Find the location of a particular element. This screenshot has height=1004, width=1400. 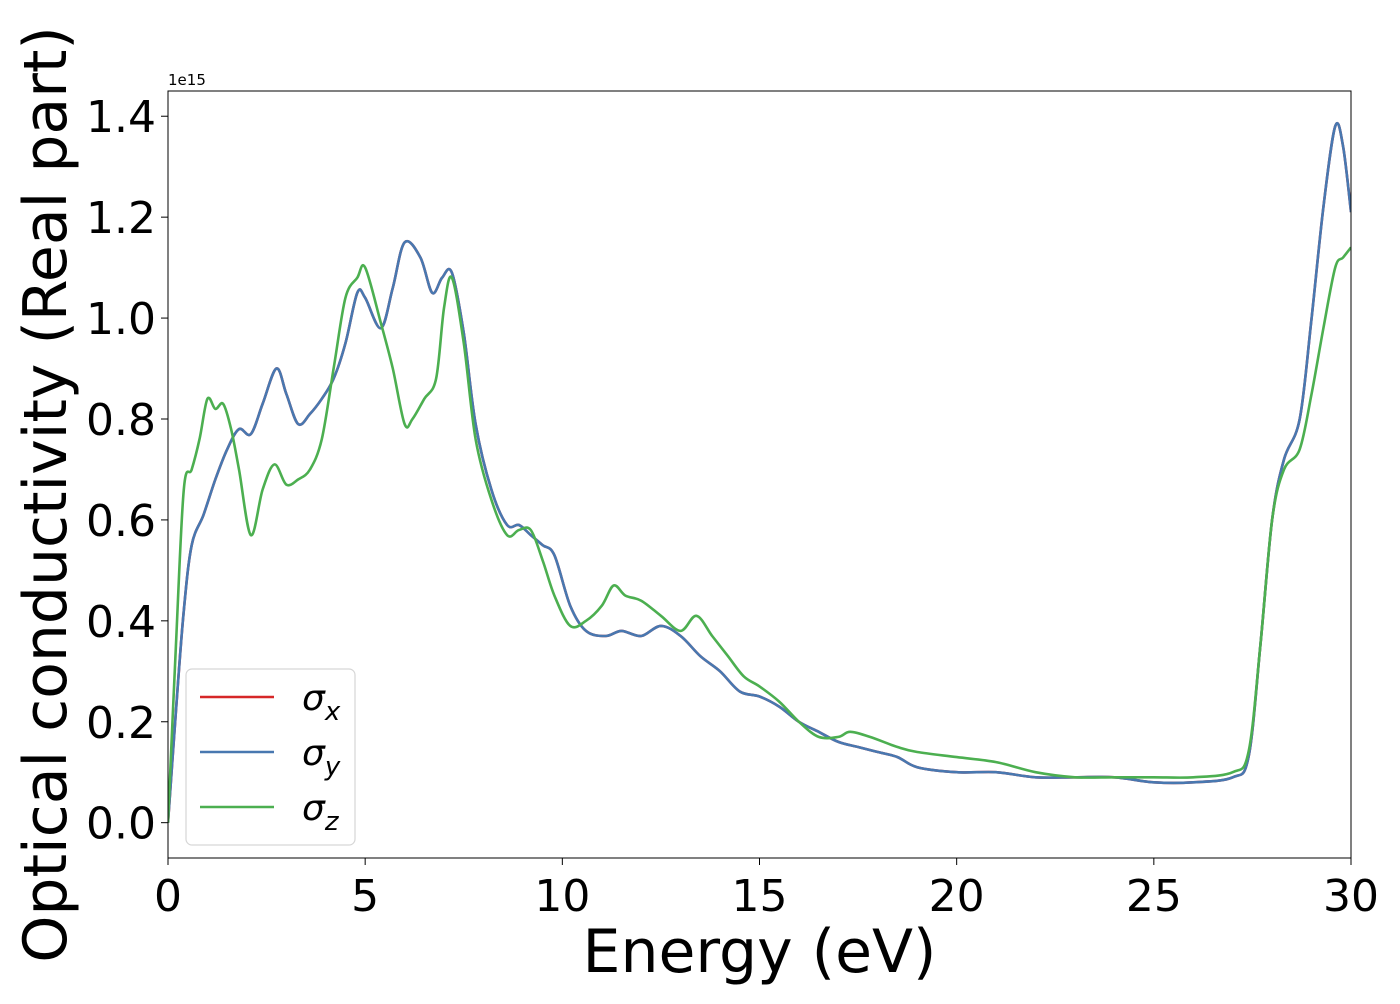

legend-box is located at coordinates (270, 757).